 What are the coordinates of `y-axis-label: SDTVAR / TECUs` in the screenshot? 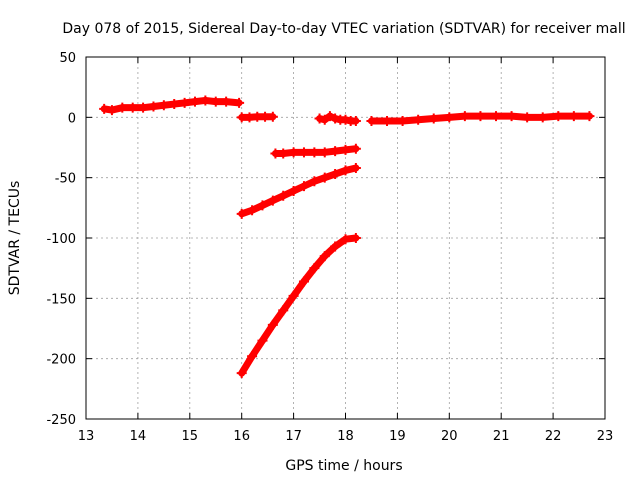 It's located at (15, 238).